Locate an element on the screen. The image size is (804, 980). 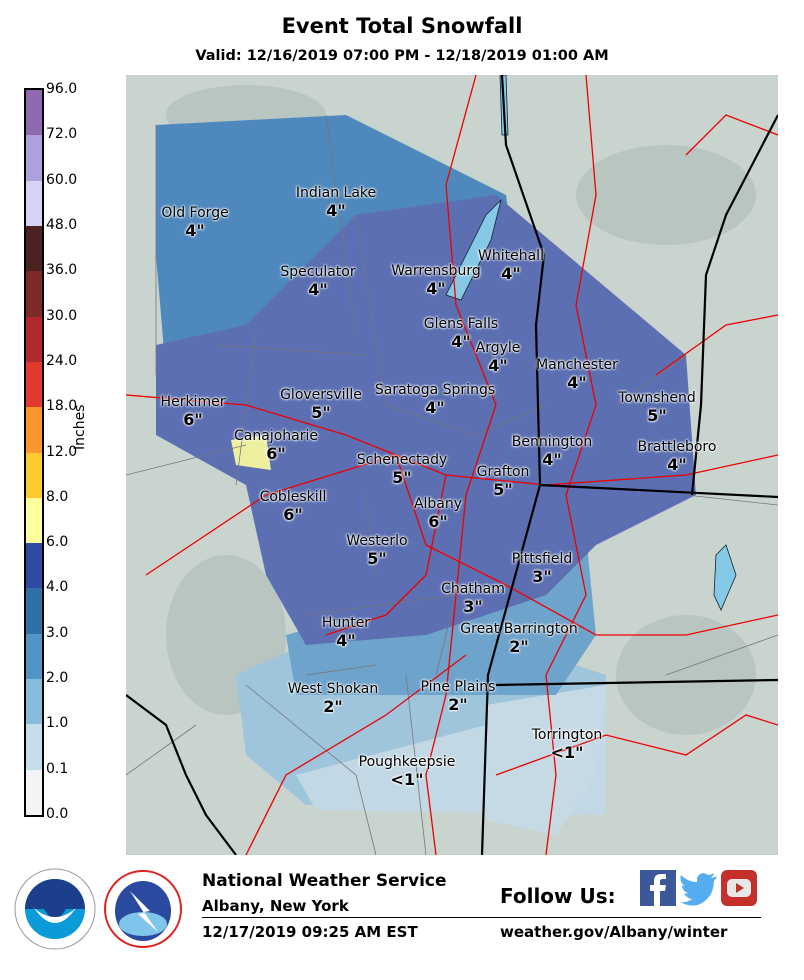
location-label: Brattleboro 4" is located at coordinates (677, 456).